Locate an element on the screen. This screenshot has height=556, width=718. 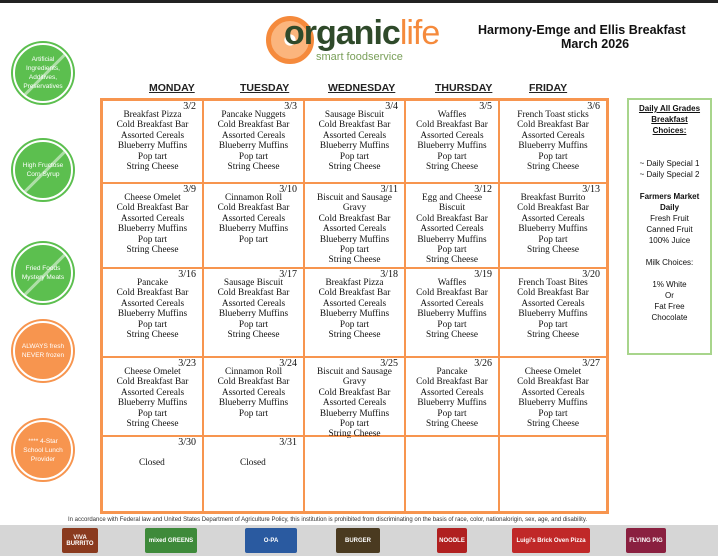
day-header-thursday: THURSDAY is located at coordinates (464, 88).